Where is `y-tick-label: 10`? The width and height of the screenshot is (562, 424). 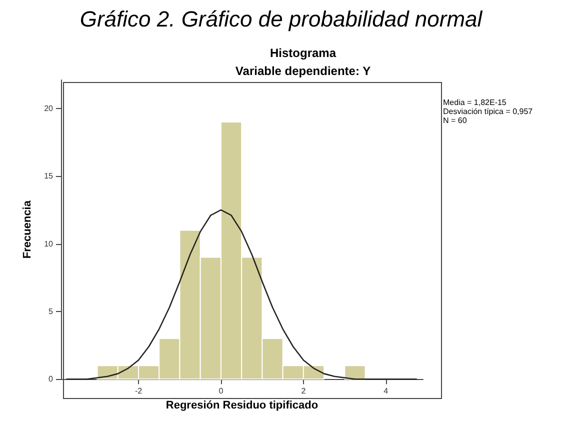
y-tick-label: 10 is located at coordinates (49, 243).